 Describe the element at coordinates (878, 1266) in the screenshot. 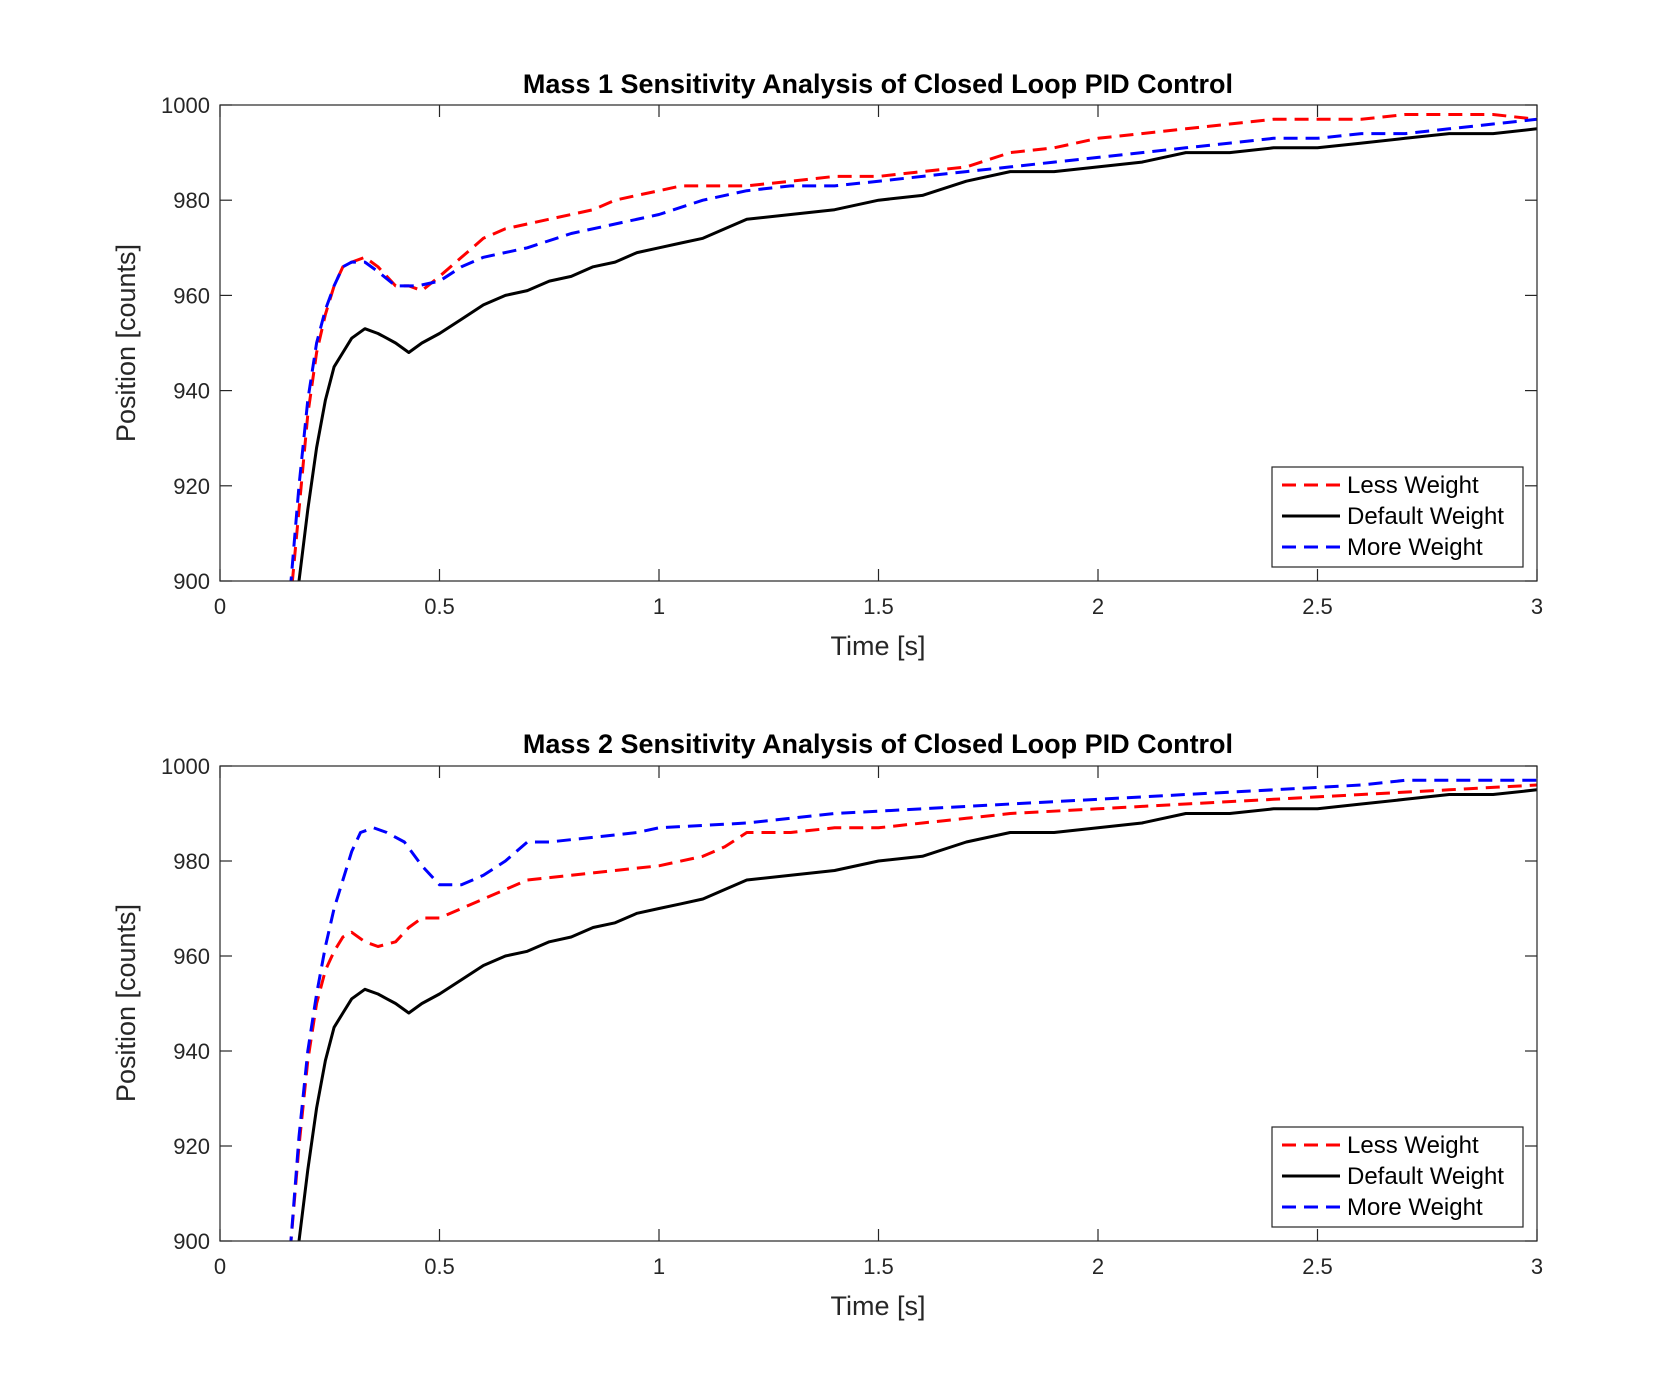

I see `chart-2-x-tick-label: 1.5` at that location.